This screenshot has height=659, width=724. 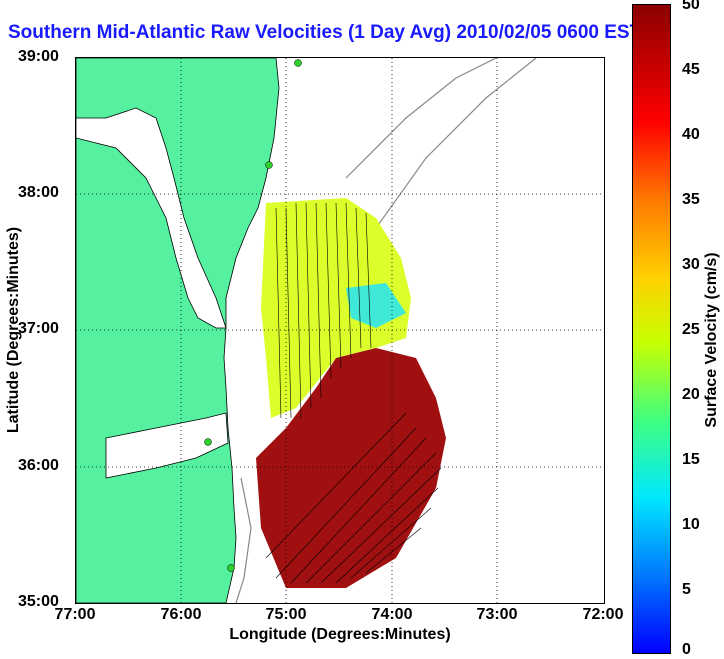 What do you see at coordinates (181, 614) in the screenshot?
I see `x-tick: 76:00` at bounding box center [181, 614].